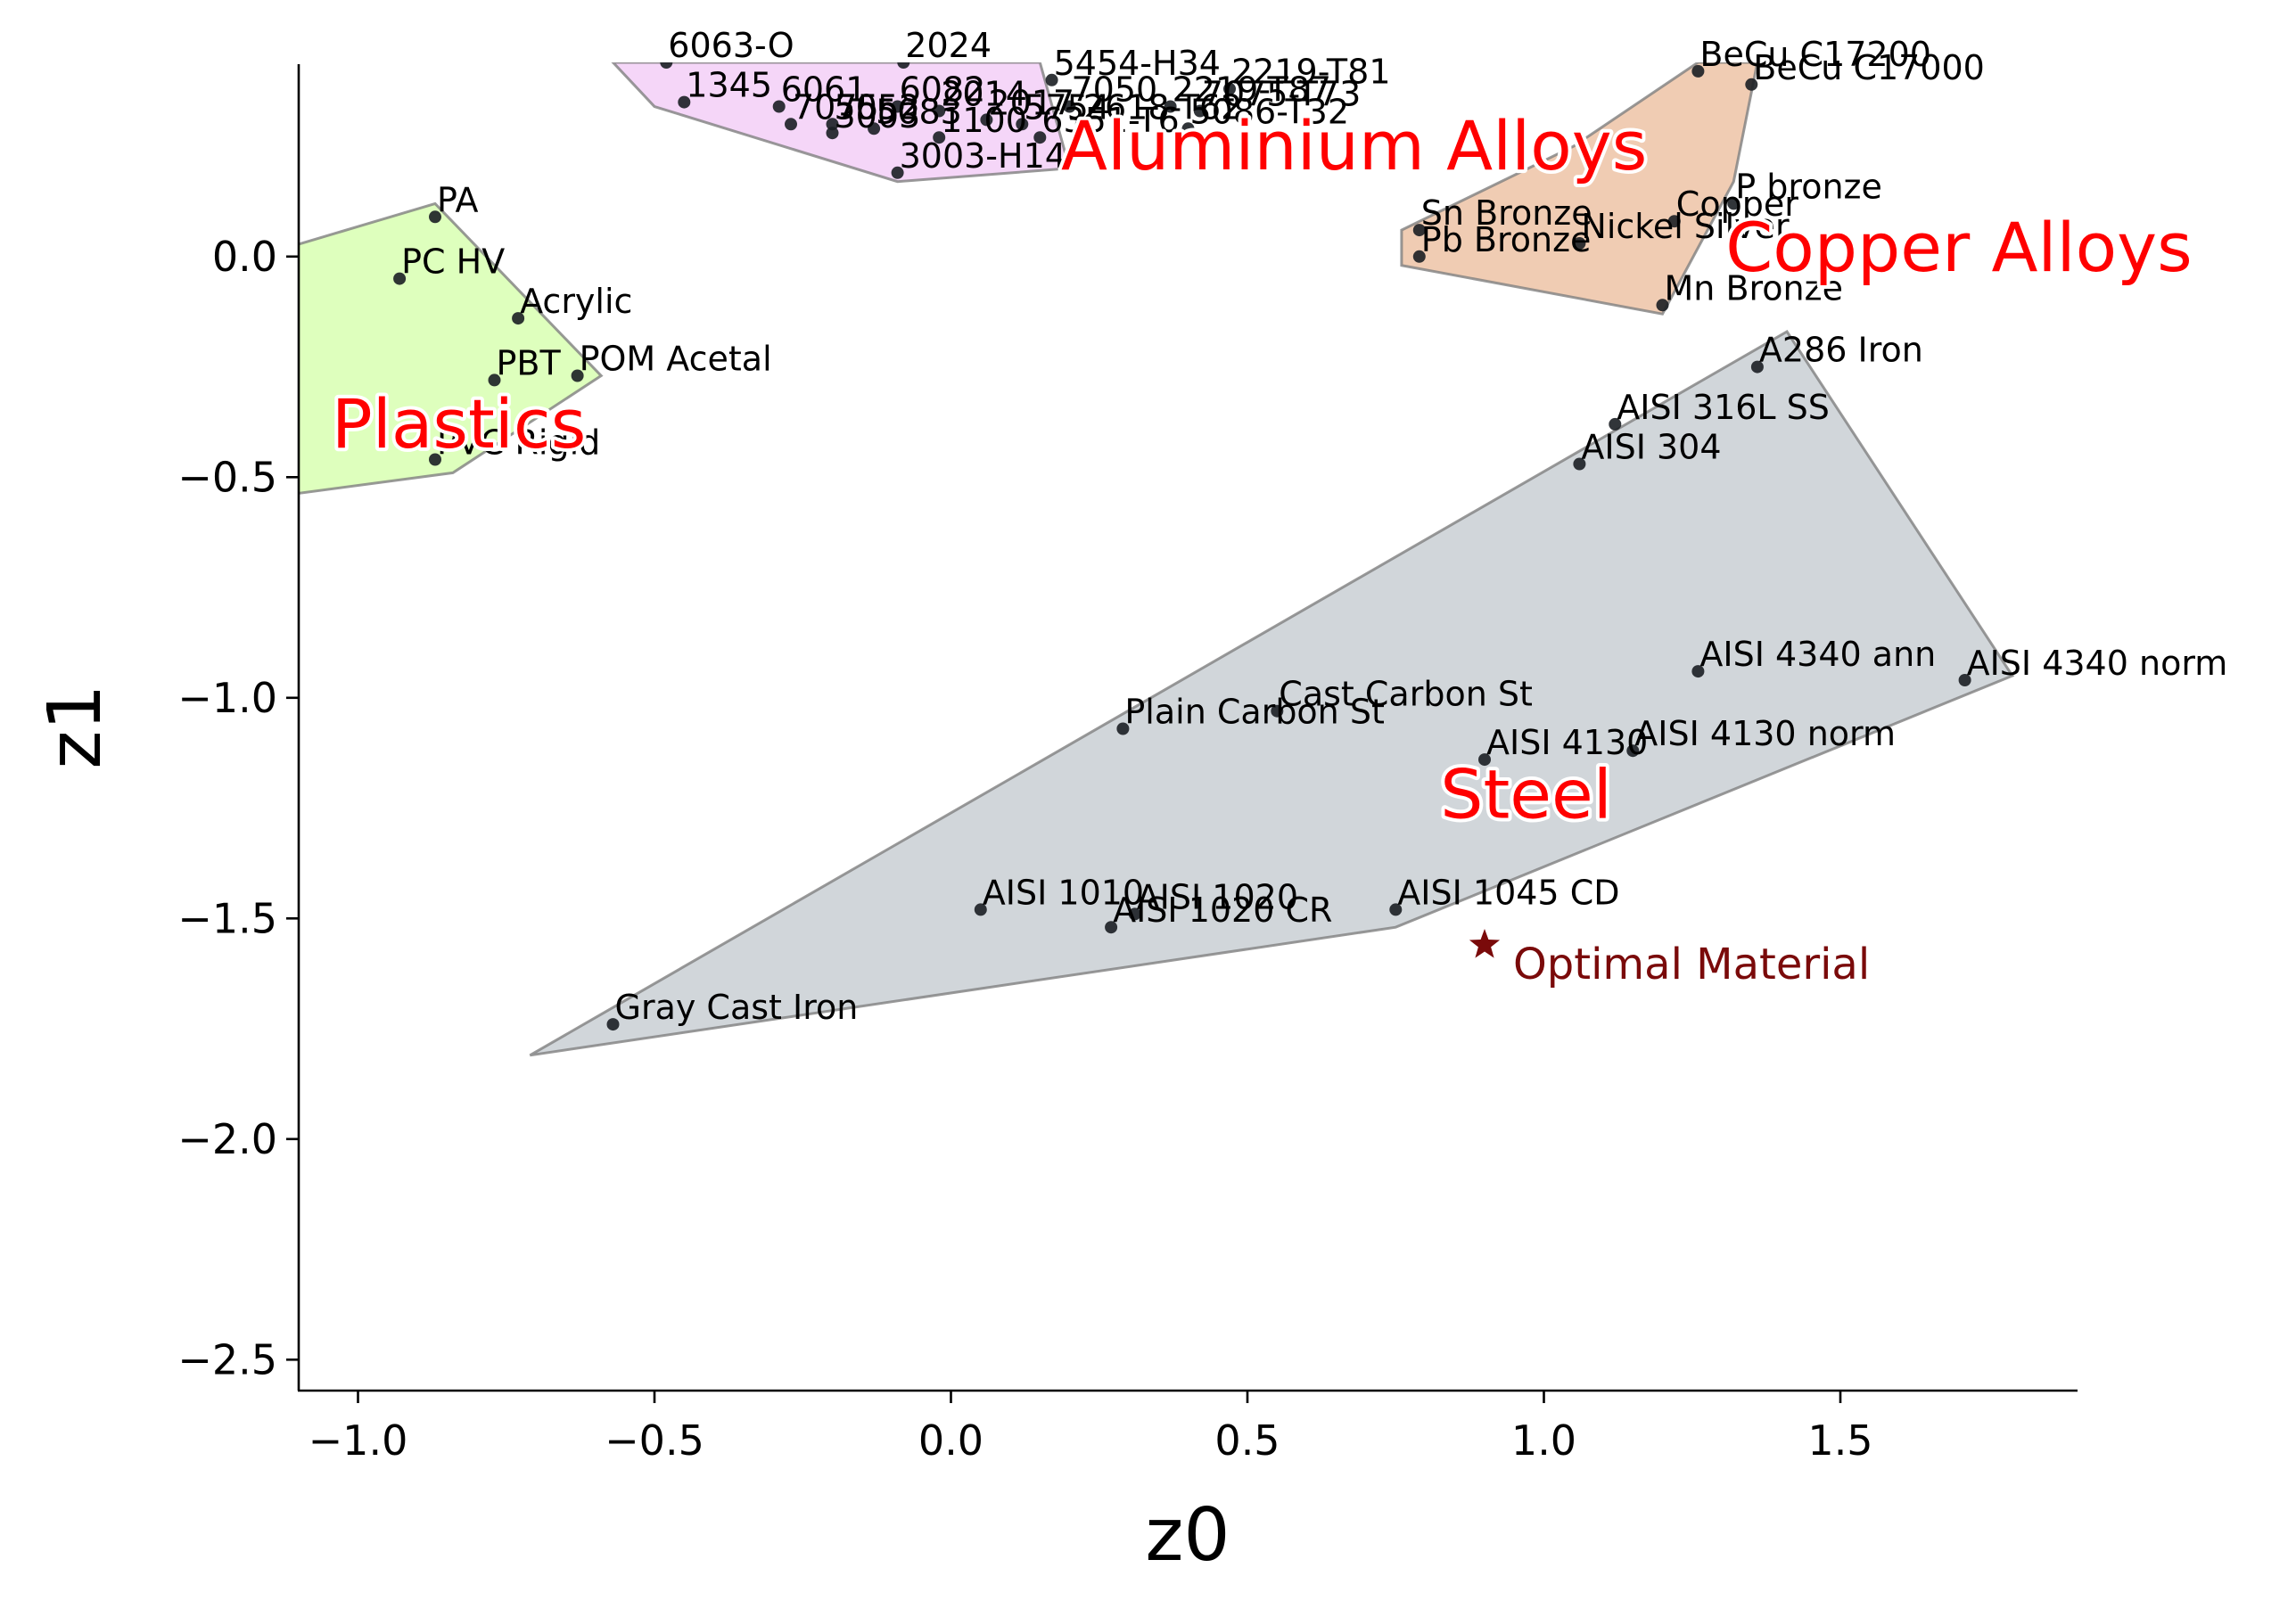 Image resolution: width=2296 pixels, height=1609 pixels. What do you see at coordinates (666, 65) in the screenshot?
I see `point-6063-o` at bounding box center [666, 65].